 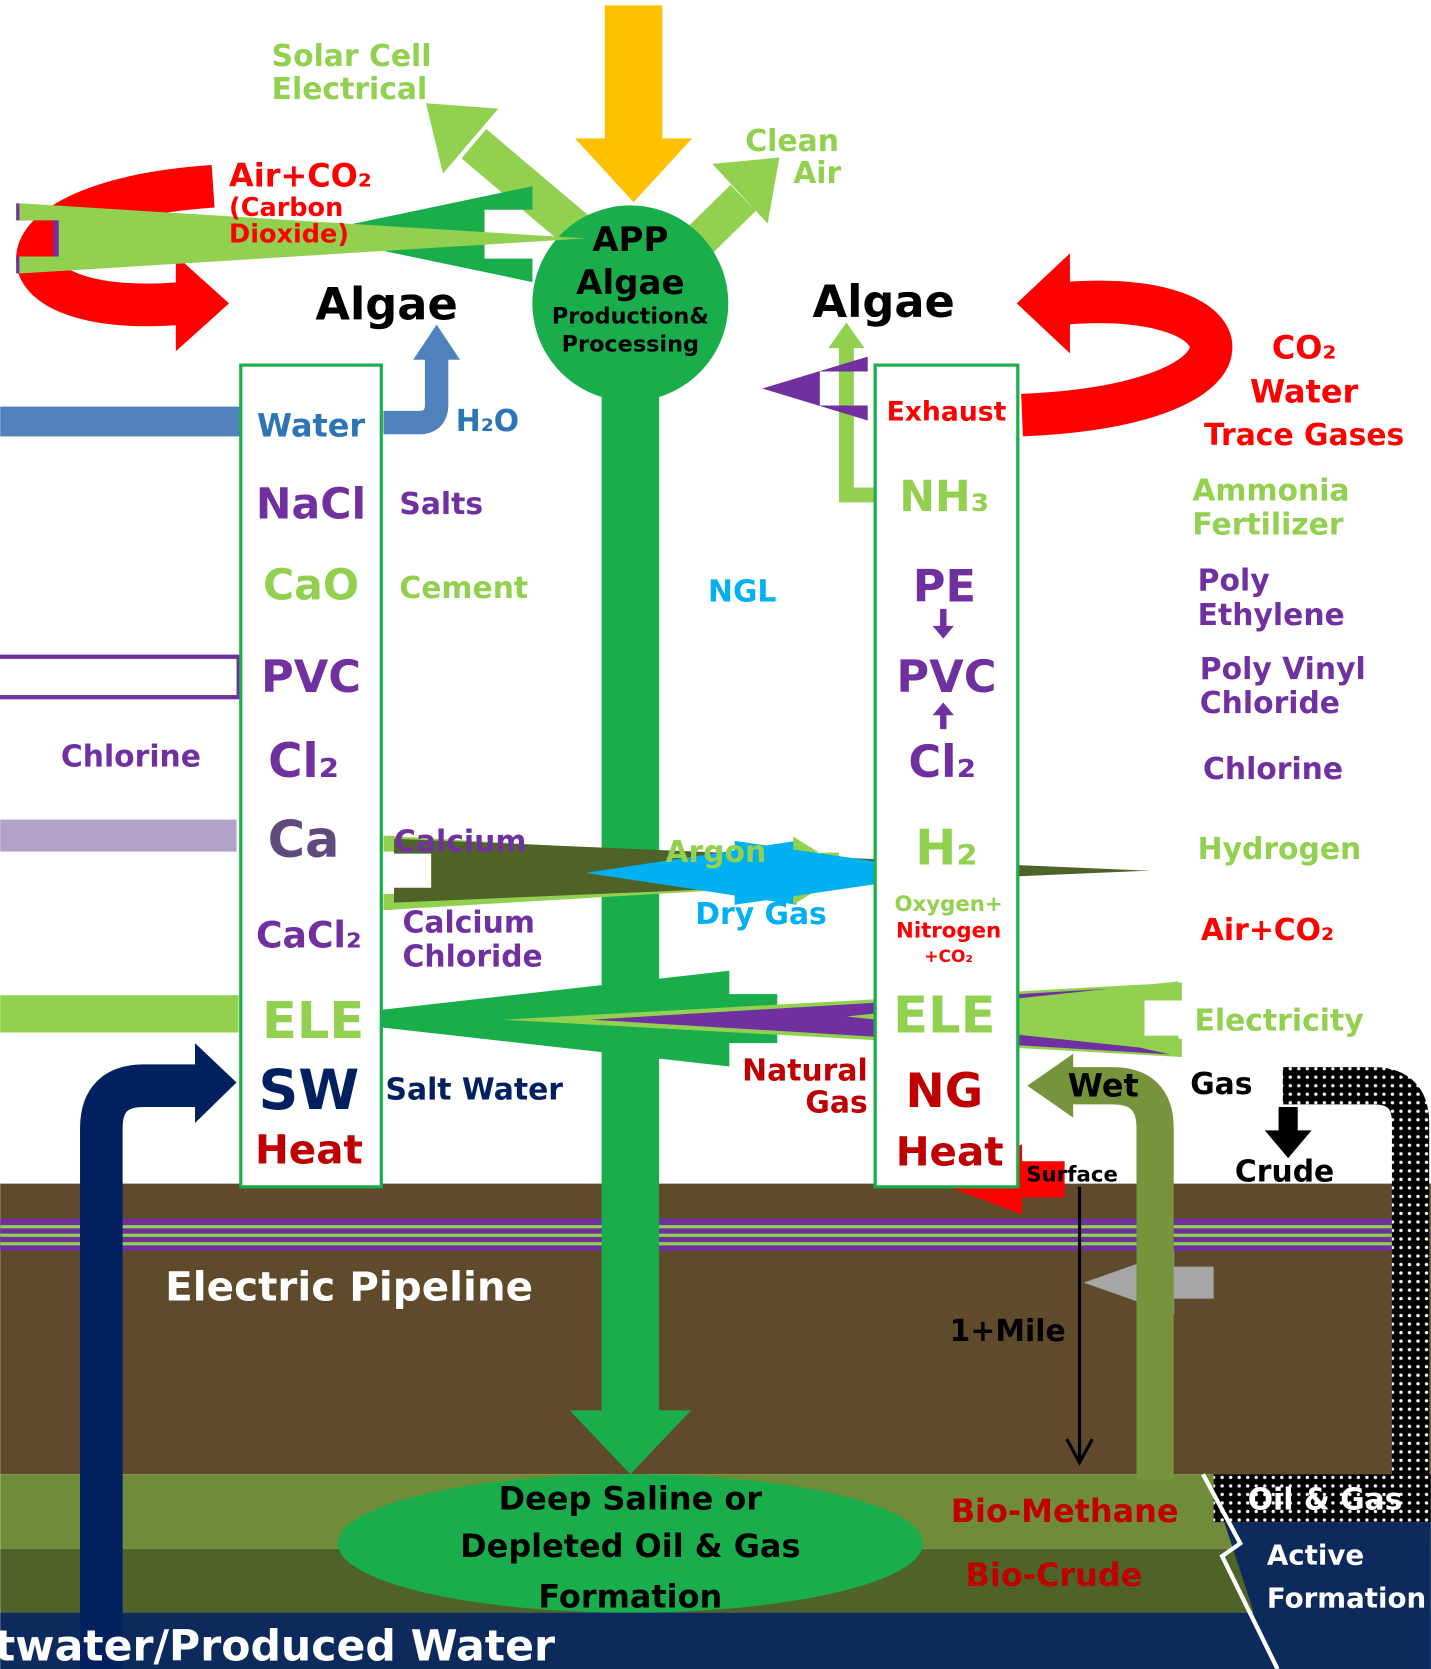 I want to click on wet-gas-pipe, so click(x=1121, y=1273).